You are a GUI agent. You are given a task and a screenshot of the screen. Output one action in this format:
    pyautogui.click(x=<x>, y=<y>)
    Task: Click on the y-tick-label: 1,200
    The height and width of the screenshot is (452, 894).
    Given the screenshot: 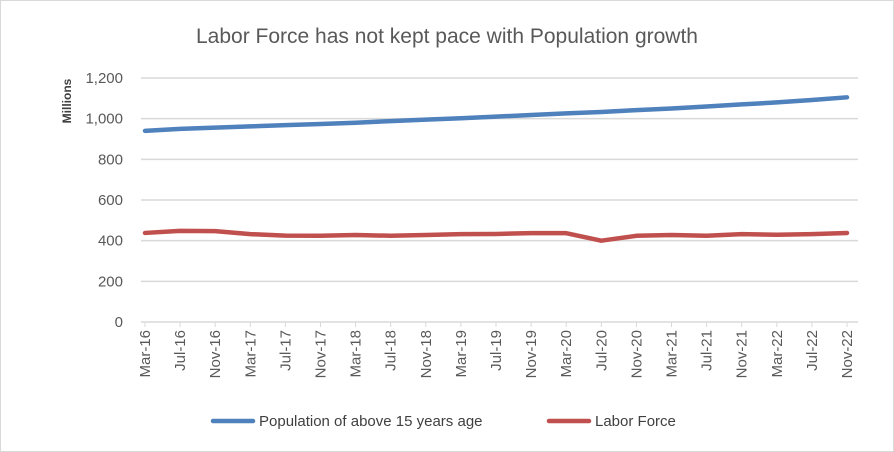 What is the action you would take?
    pyautogui.click(x=104, y=78)
    